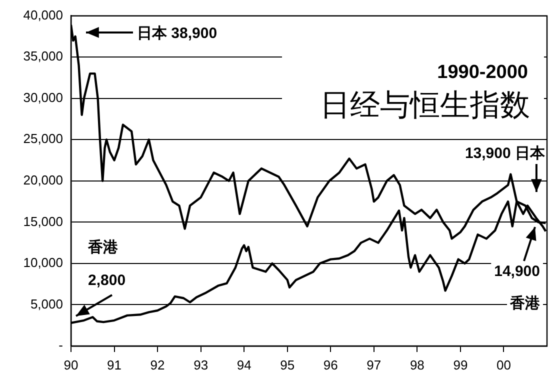 This screenshot has width=560, height=383. What do you see at coordinates (157, 364) in the screenshot?
I see `x-tick-label: 92` at bounding box center [157, 364].